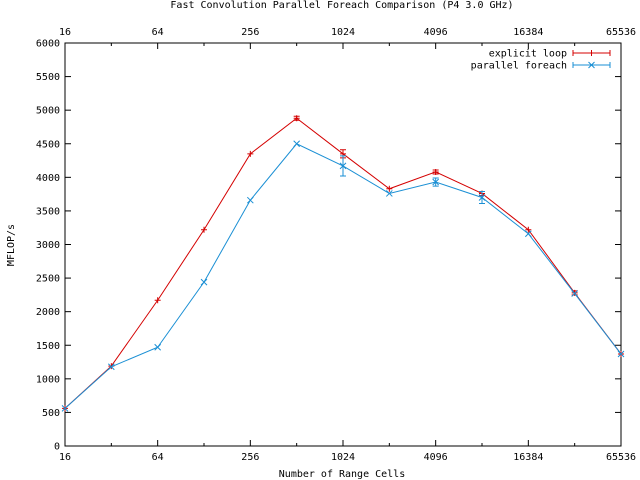 The image size is (640, 480). What do you see at coordinates (519, 66) in the screenshot?
I see `legend-label-parallel-foreach: parallel foreach` at bounding box center [519, 66].